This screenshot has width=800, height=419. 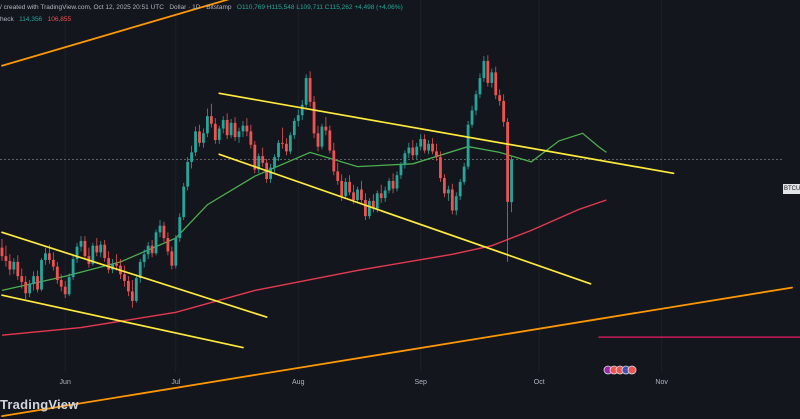 I want to click on time-axis: Jun Jul Aug Sep Oct Nov, so click(x=364, y=382).